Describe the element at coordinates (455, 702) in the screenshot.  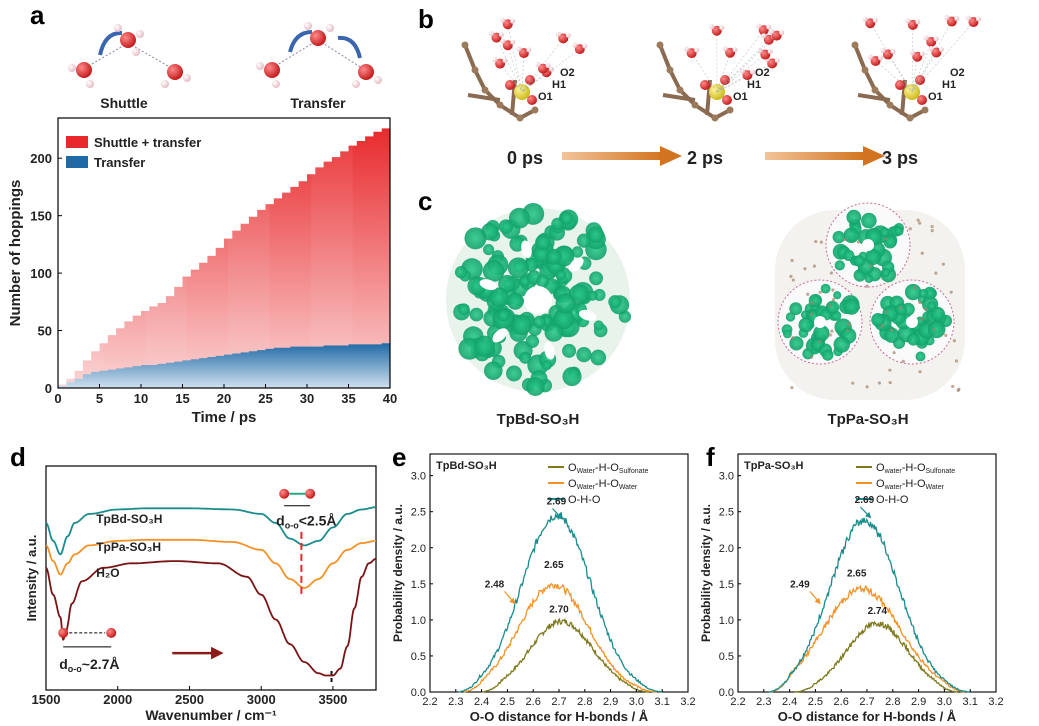
I see `x-tick-label: 2.3` at that location.